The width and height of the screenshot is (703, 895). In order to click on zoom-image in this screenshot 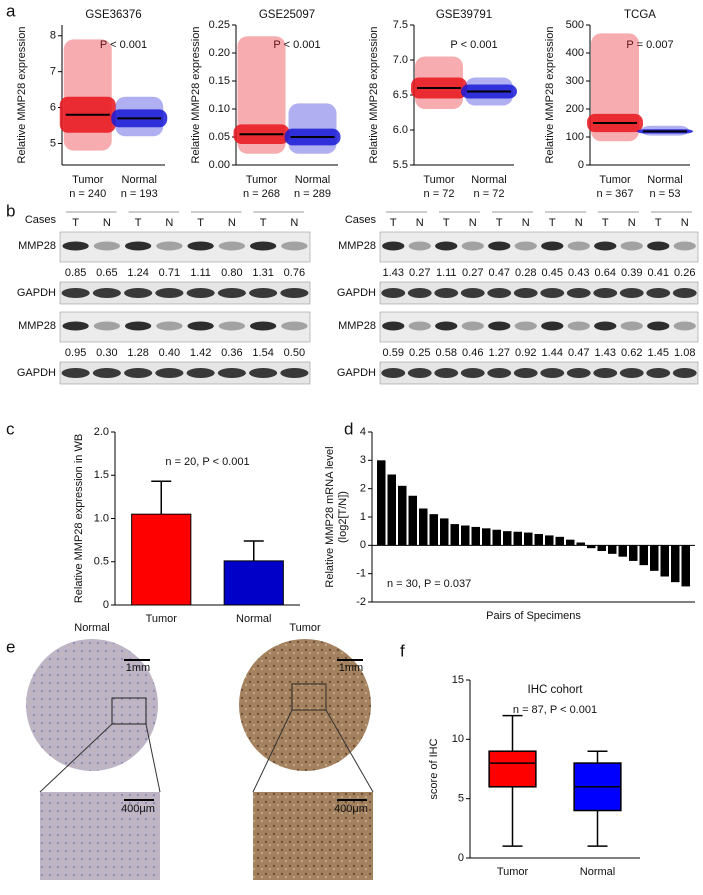, I will do `click(100, 836)`.